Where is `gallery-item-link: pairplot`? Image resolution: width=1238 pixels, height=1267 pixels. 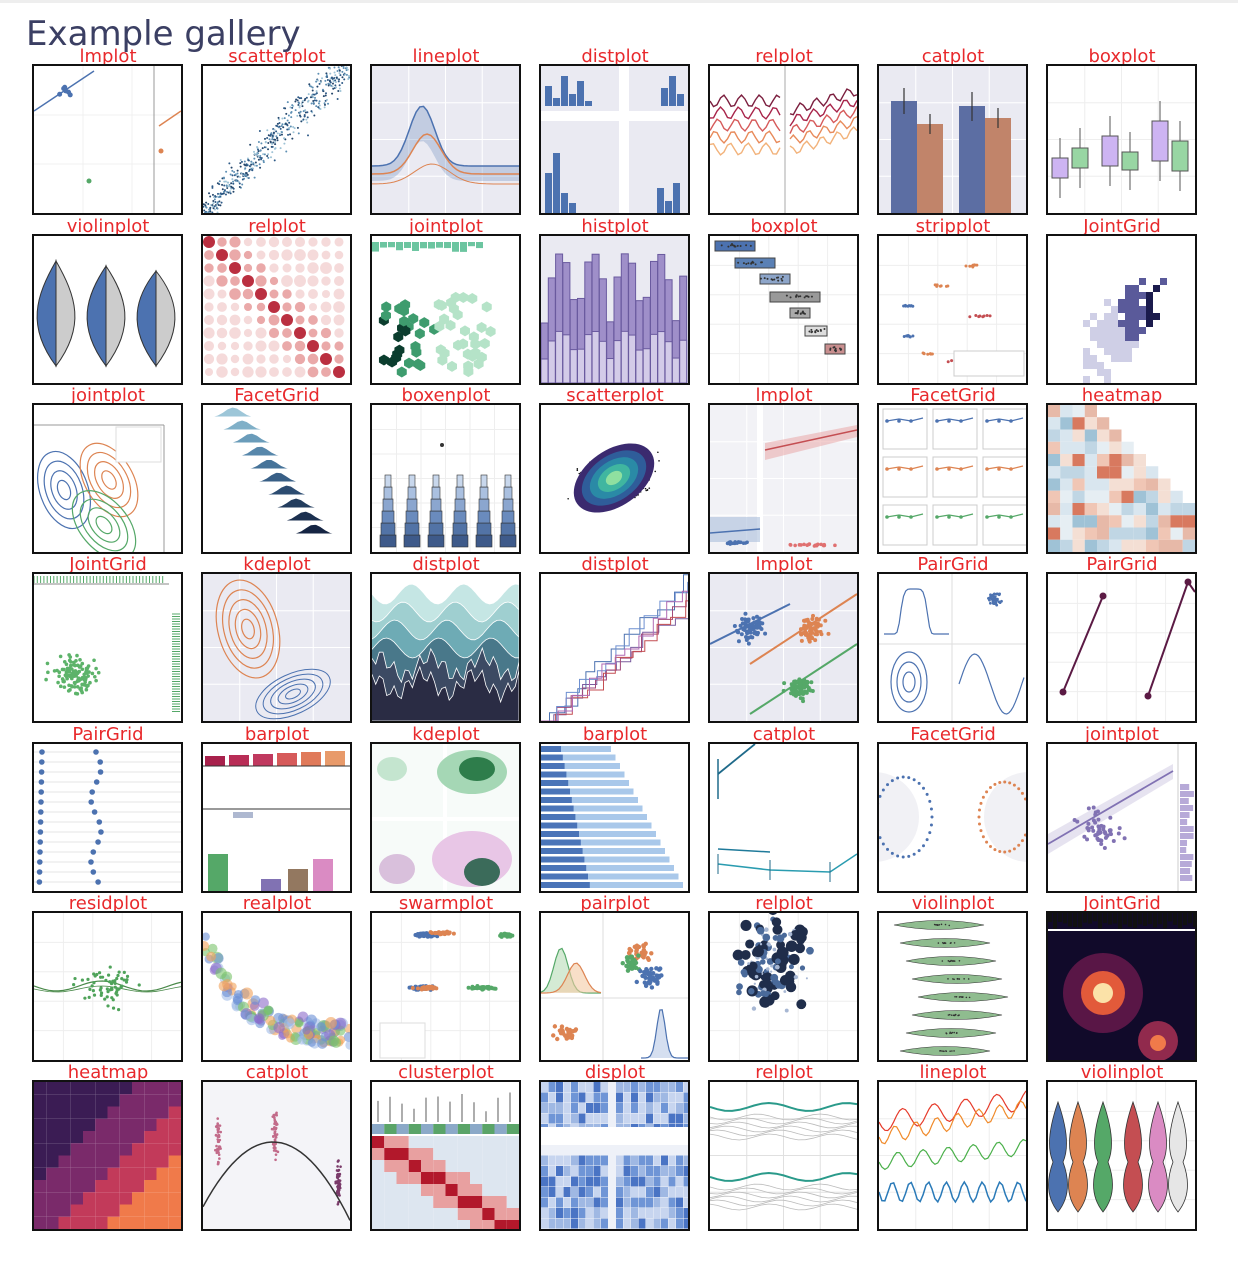 gallery-item-link: pairplot is located at coordinates (615, 903).